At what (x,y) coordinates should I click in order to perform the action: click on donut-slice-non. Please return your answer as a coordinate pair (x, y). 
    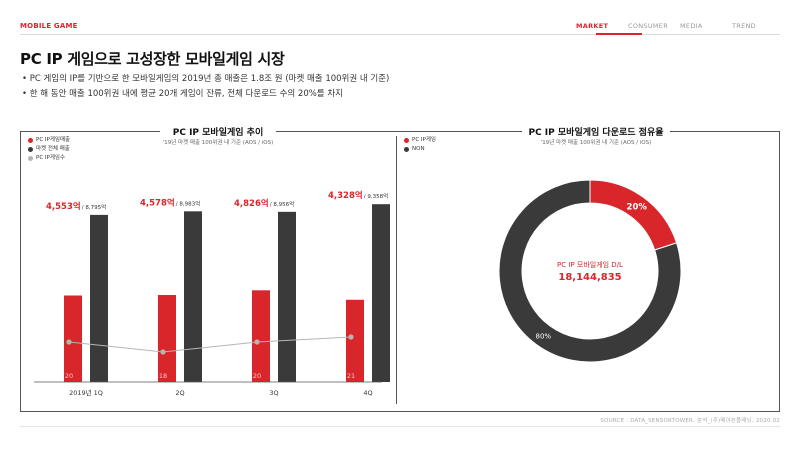
    Looking at the image, I should click on (590, 271).